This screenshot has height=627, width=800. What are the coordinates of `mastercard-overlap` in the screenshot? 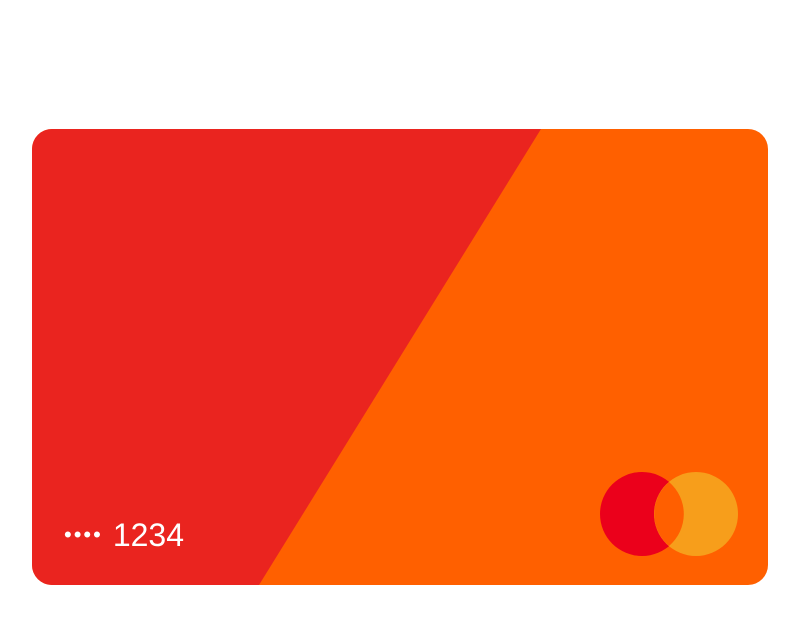 It's located at (669, 514).